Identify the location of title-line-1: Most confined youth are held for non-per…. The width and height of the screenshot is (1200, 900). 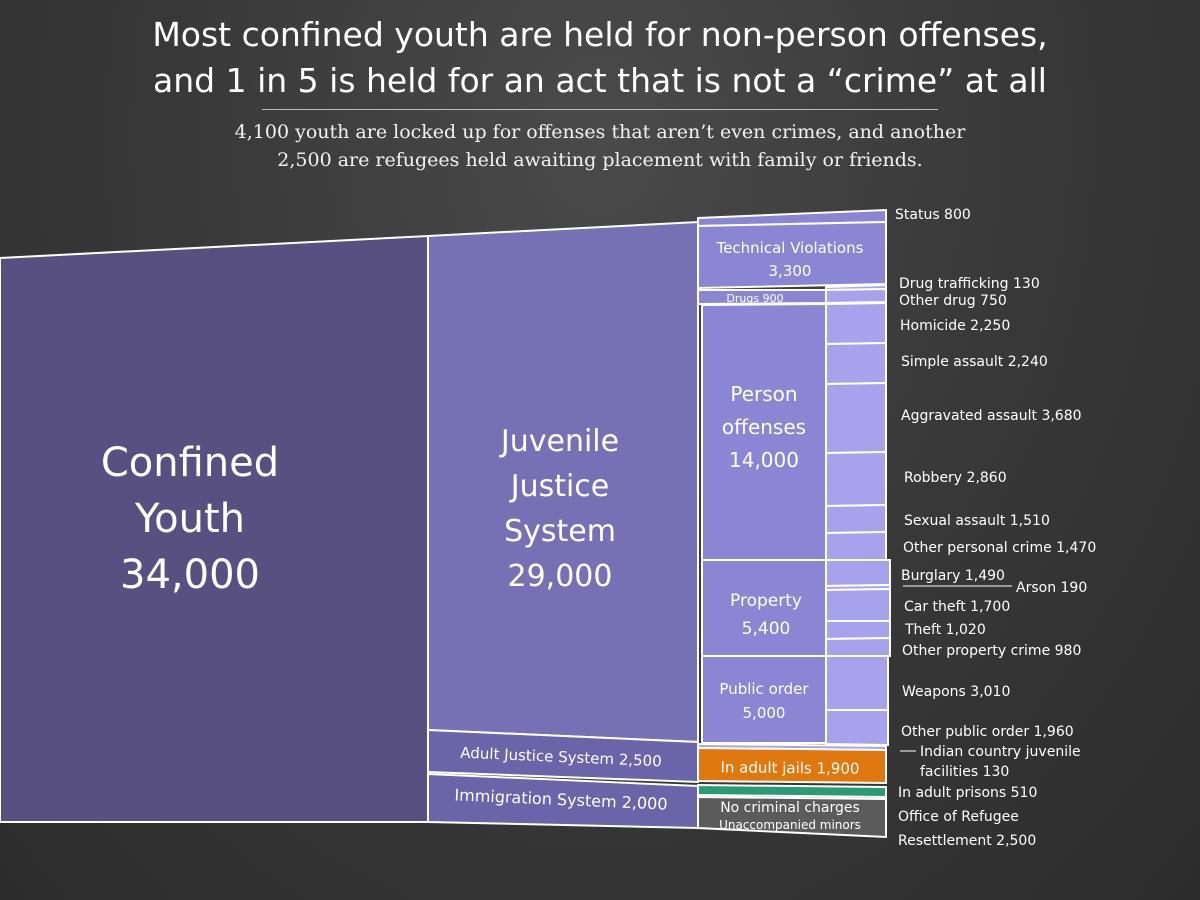
(600, 34).